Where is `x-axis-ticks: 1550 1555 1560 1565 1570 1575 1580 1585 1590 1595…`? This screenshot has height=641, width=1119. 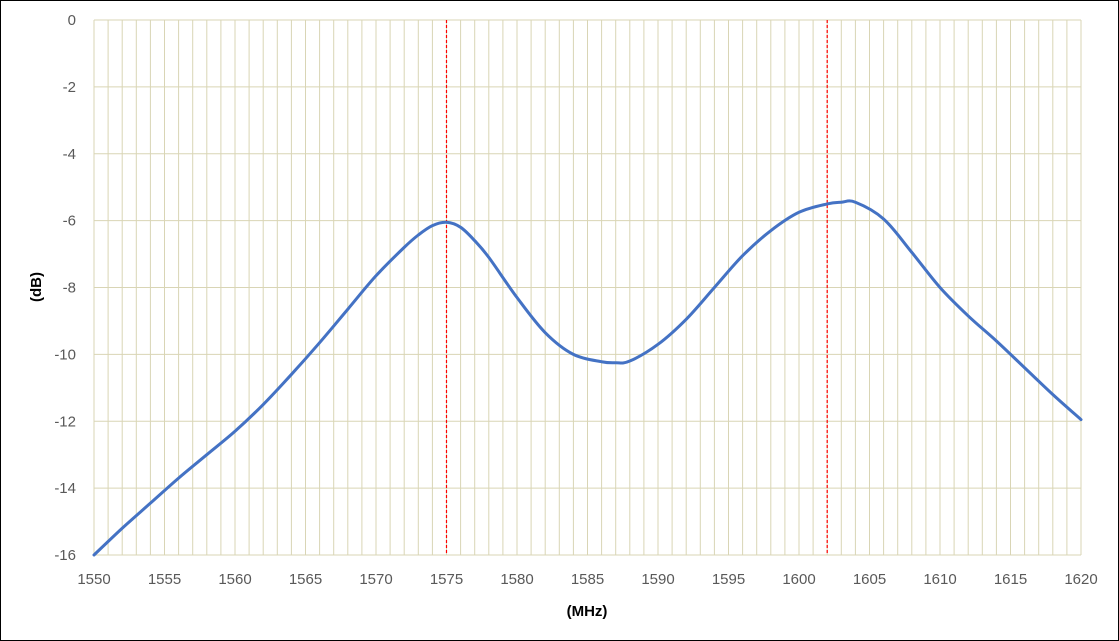 x-axis-ticks: 1550 1555 1560 1565 1570 1575 1580 1585 1590 1595… is located at coordinates (587, 579).